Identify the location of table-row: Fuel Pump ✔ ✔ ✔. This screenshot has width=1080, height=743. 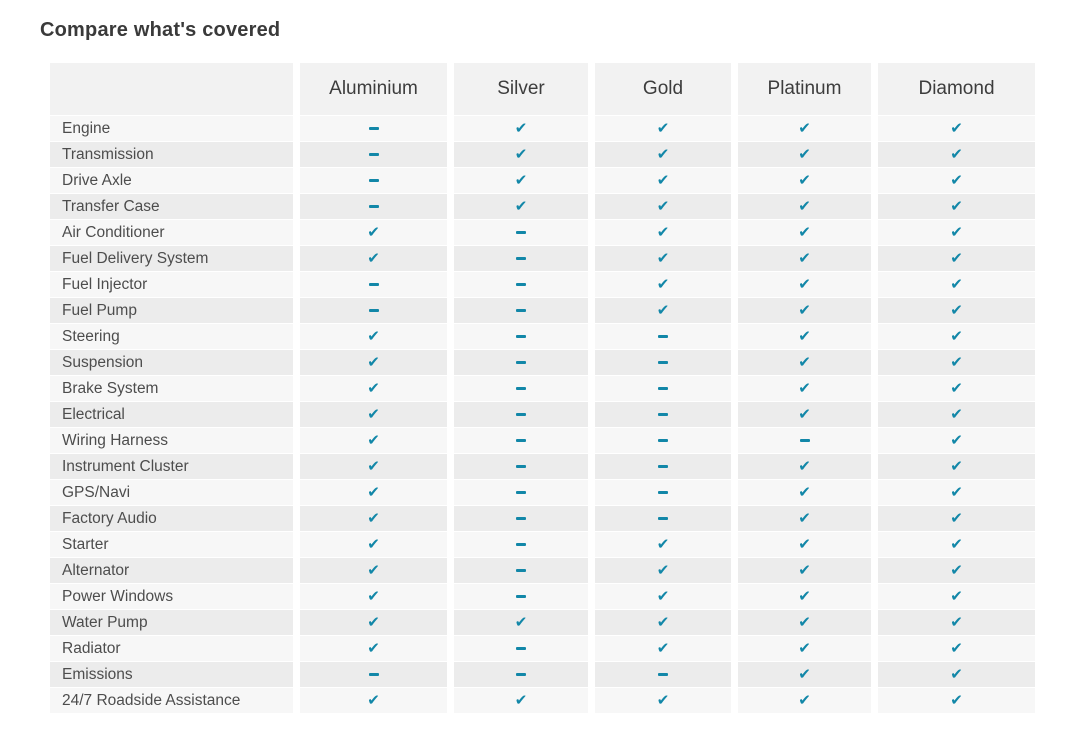
(542, 310).